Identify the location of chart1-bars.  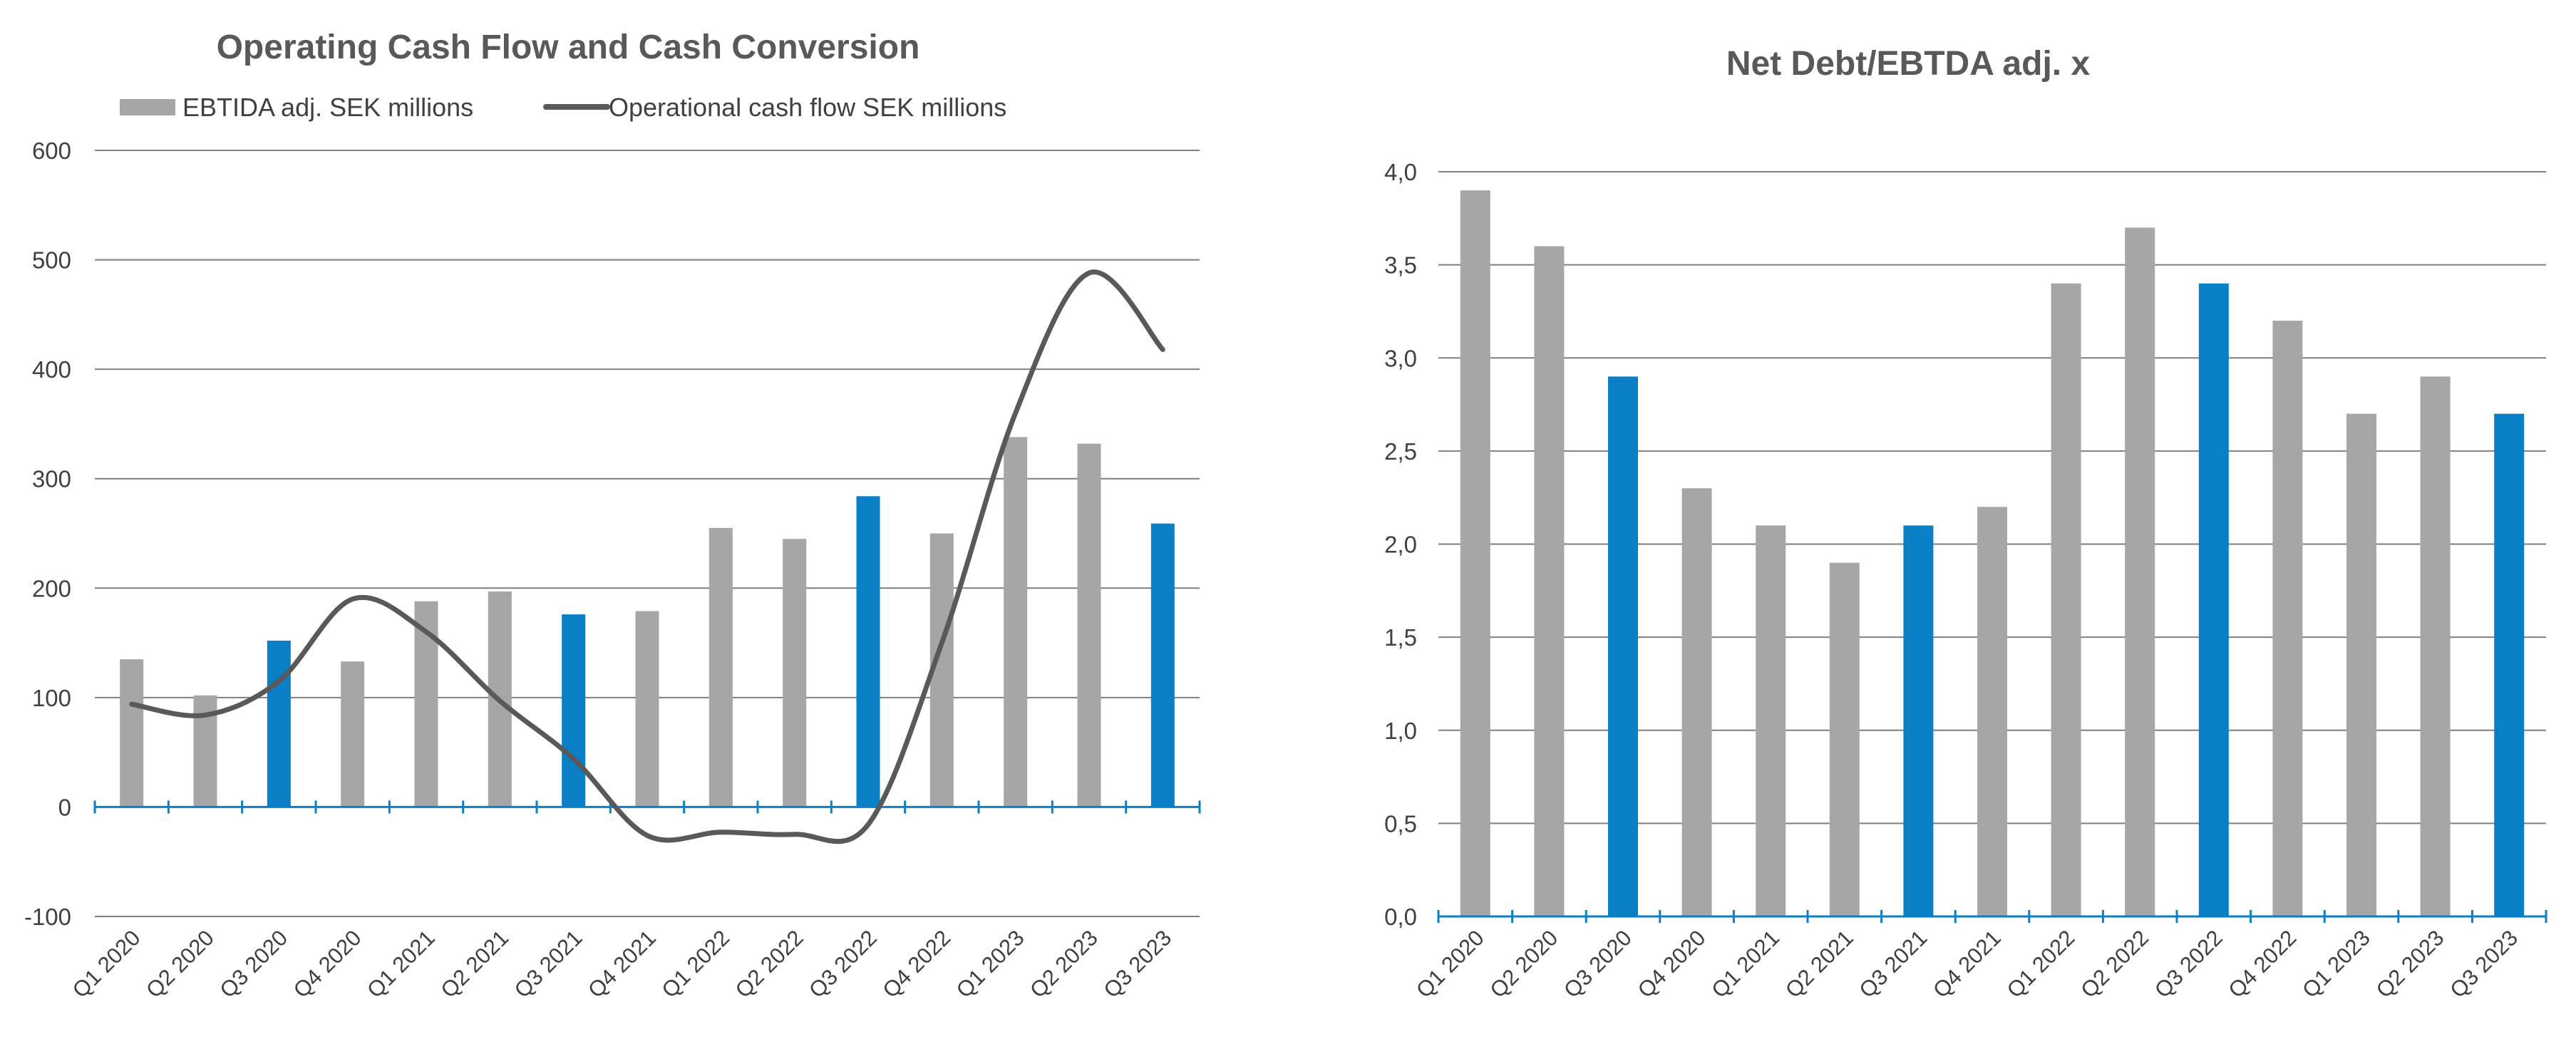
(647, 622).